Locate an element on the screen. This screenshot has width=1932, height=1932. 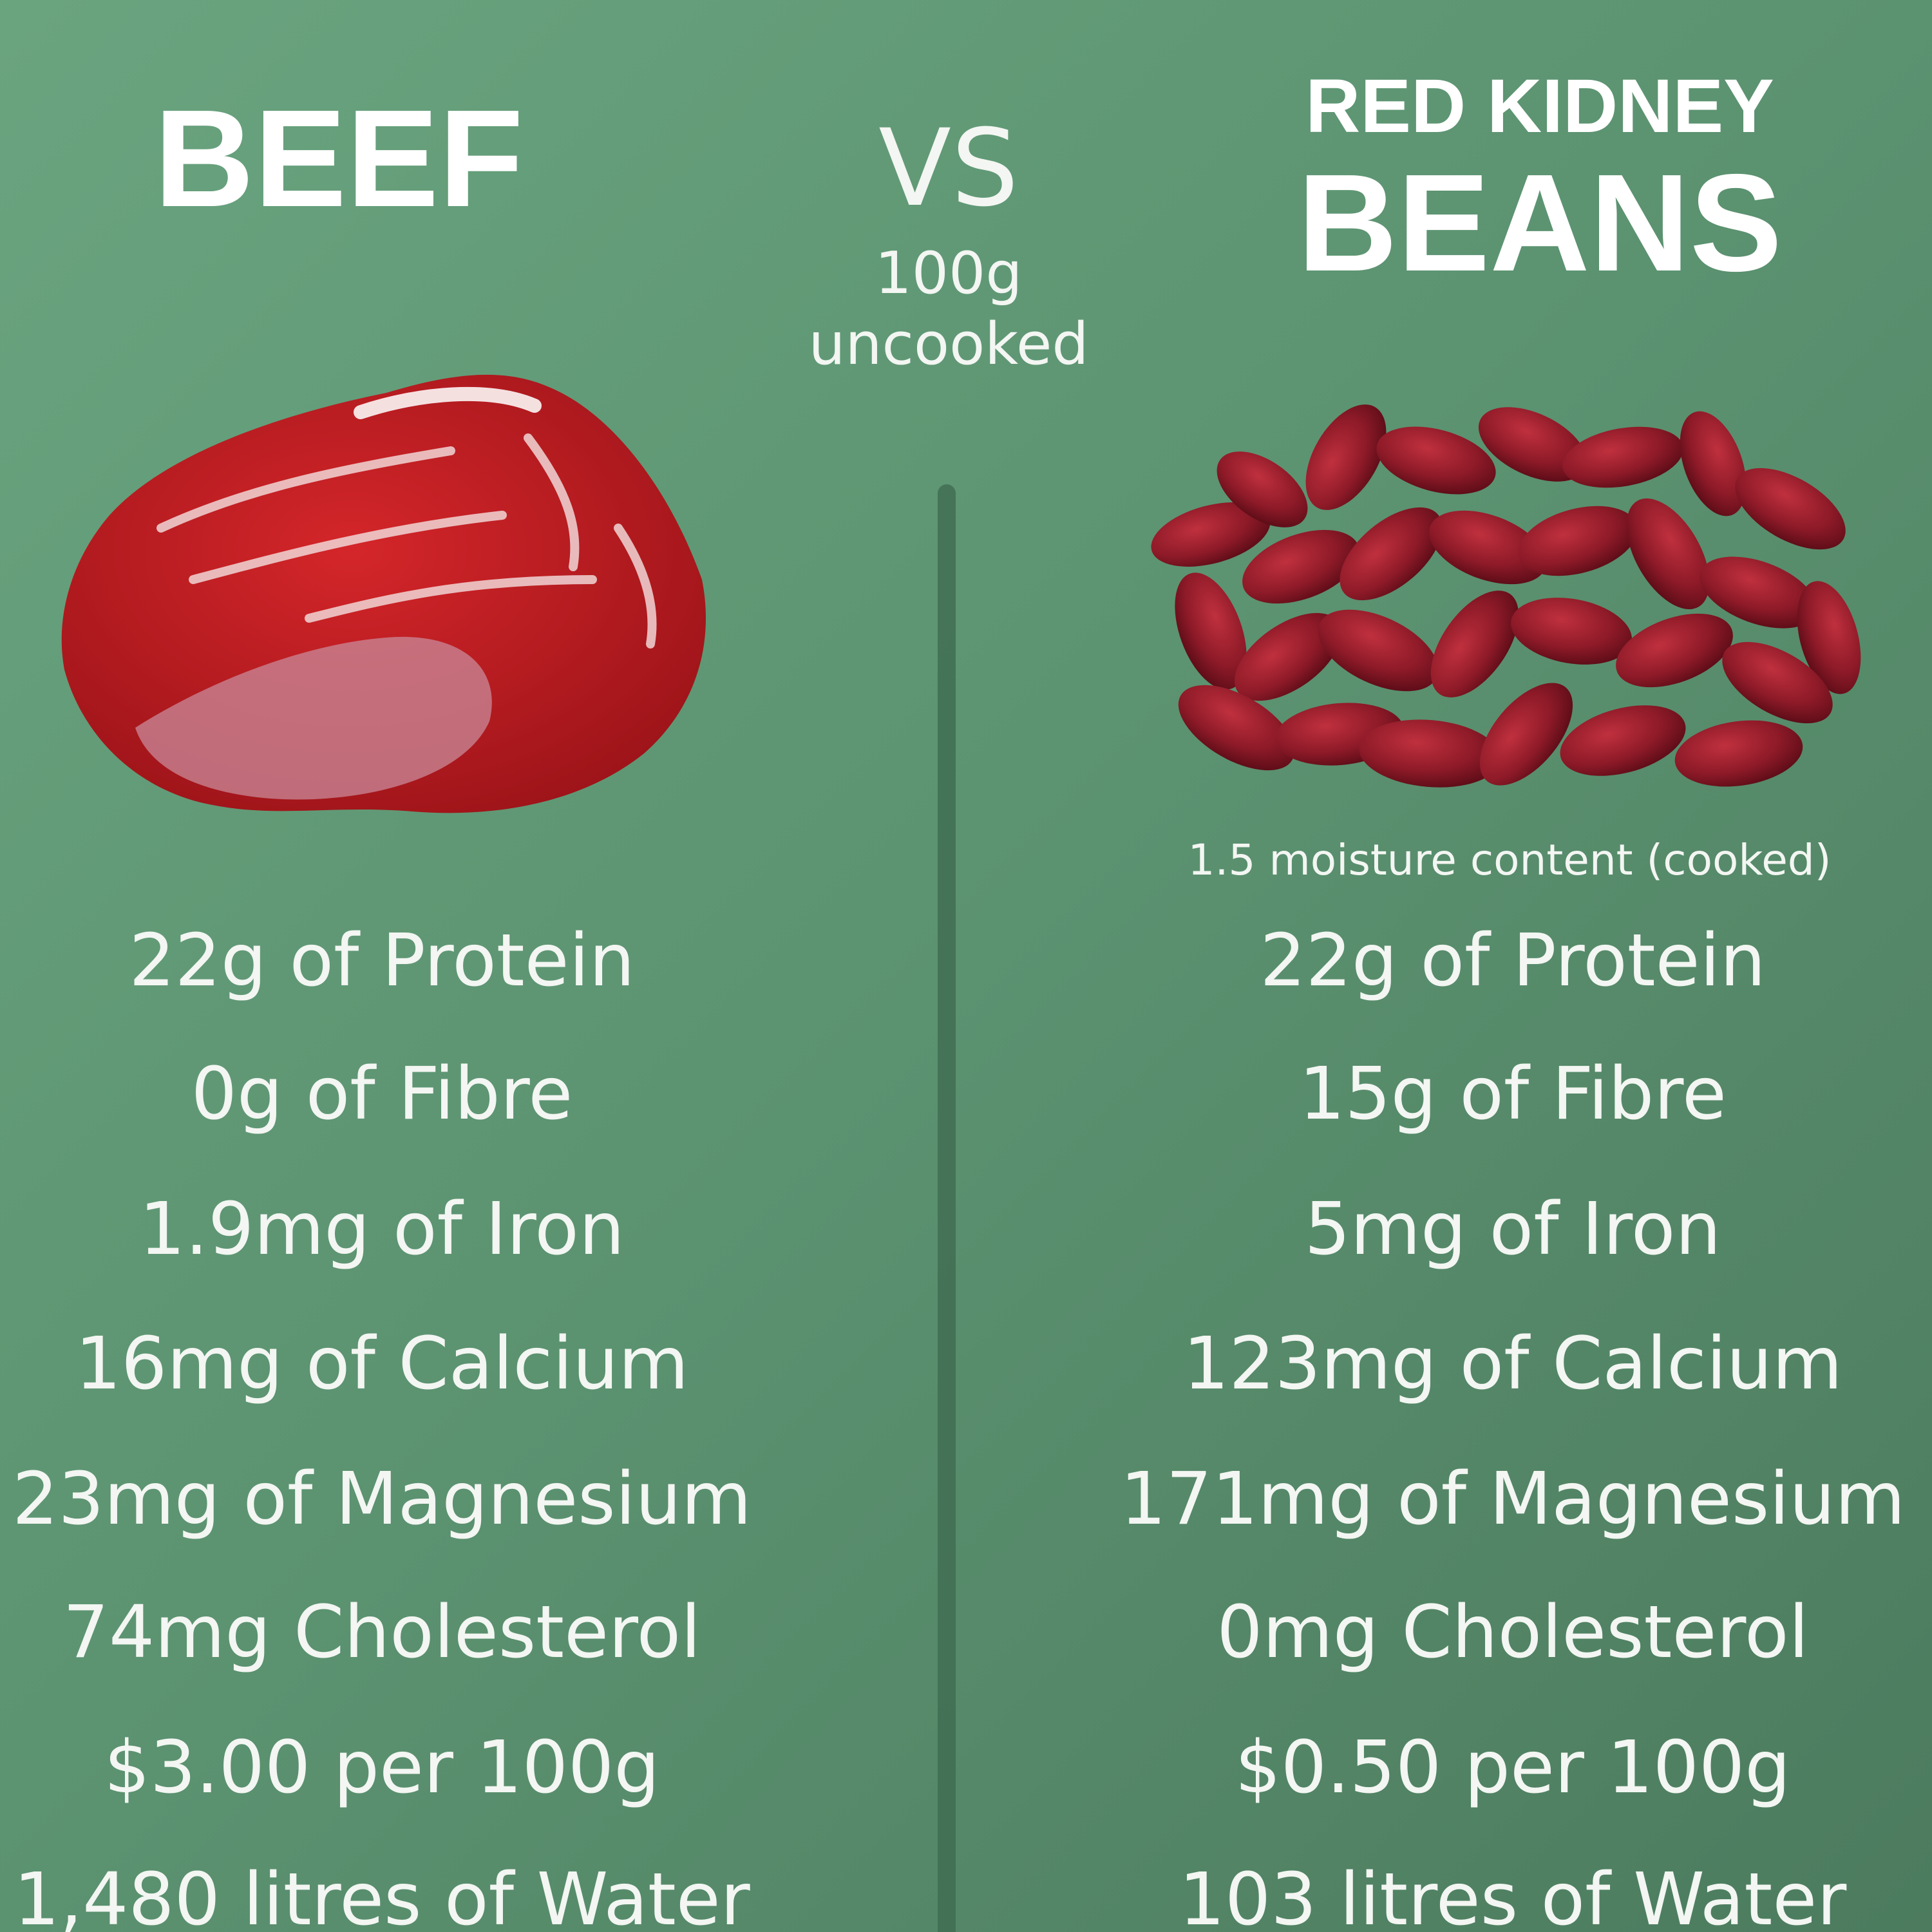
beef-image is located at coordinates (383, 593).